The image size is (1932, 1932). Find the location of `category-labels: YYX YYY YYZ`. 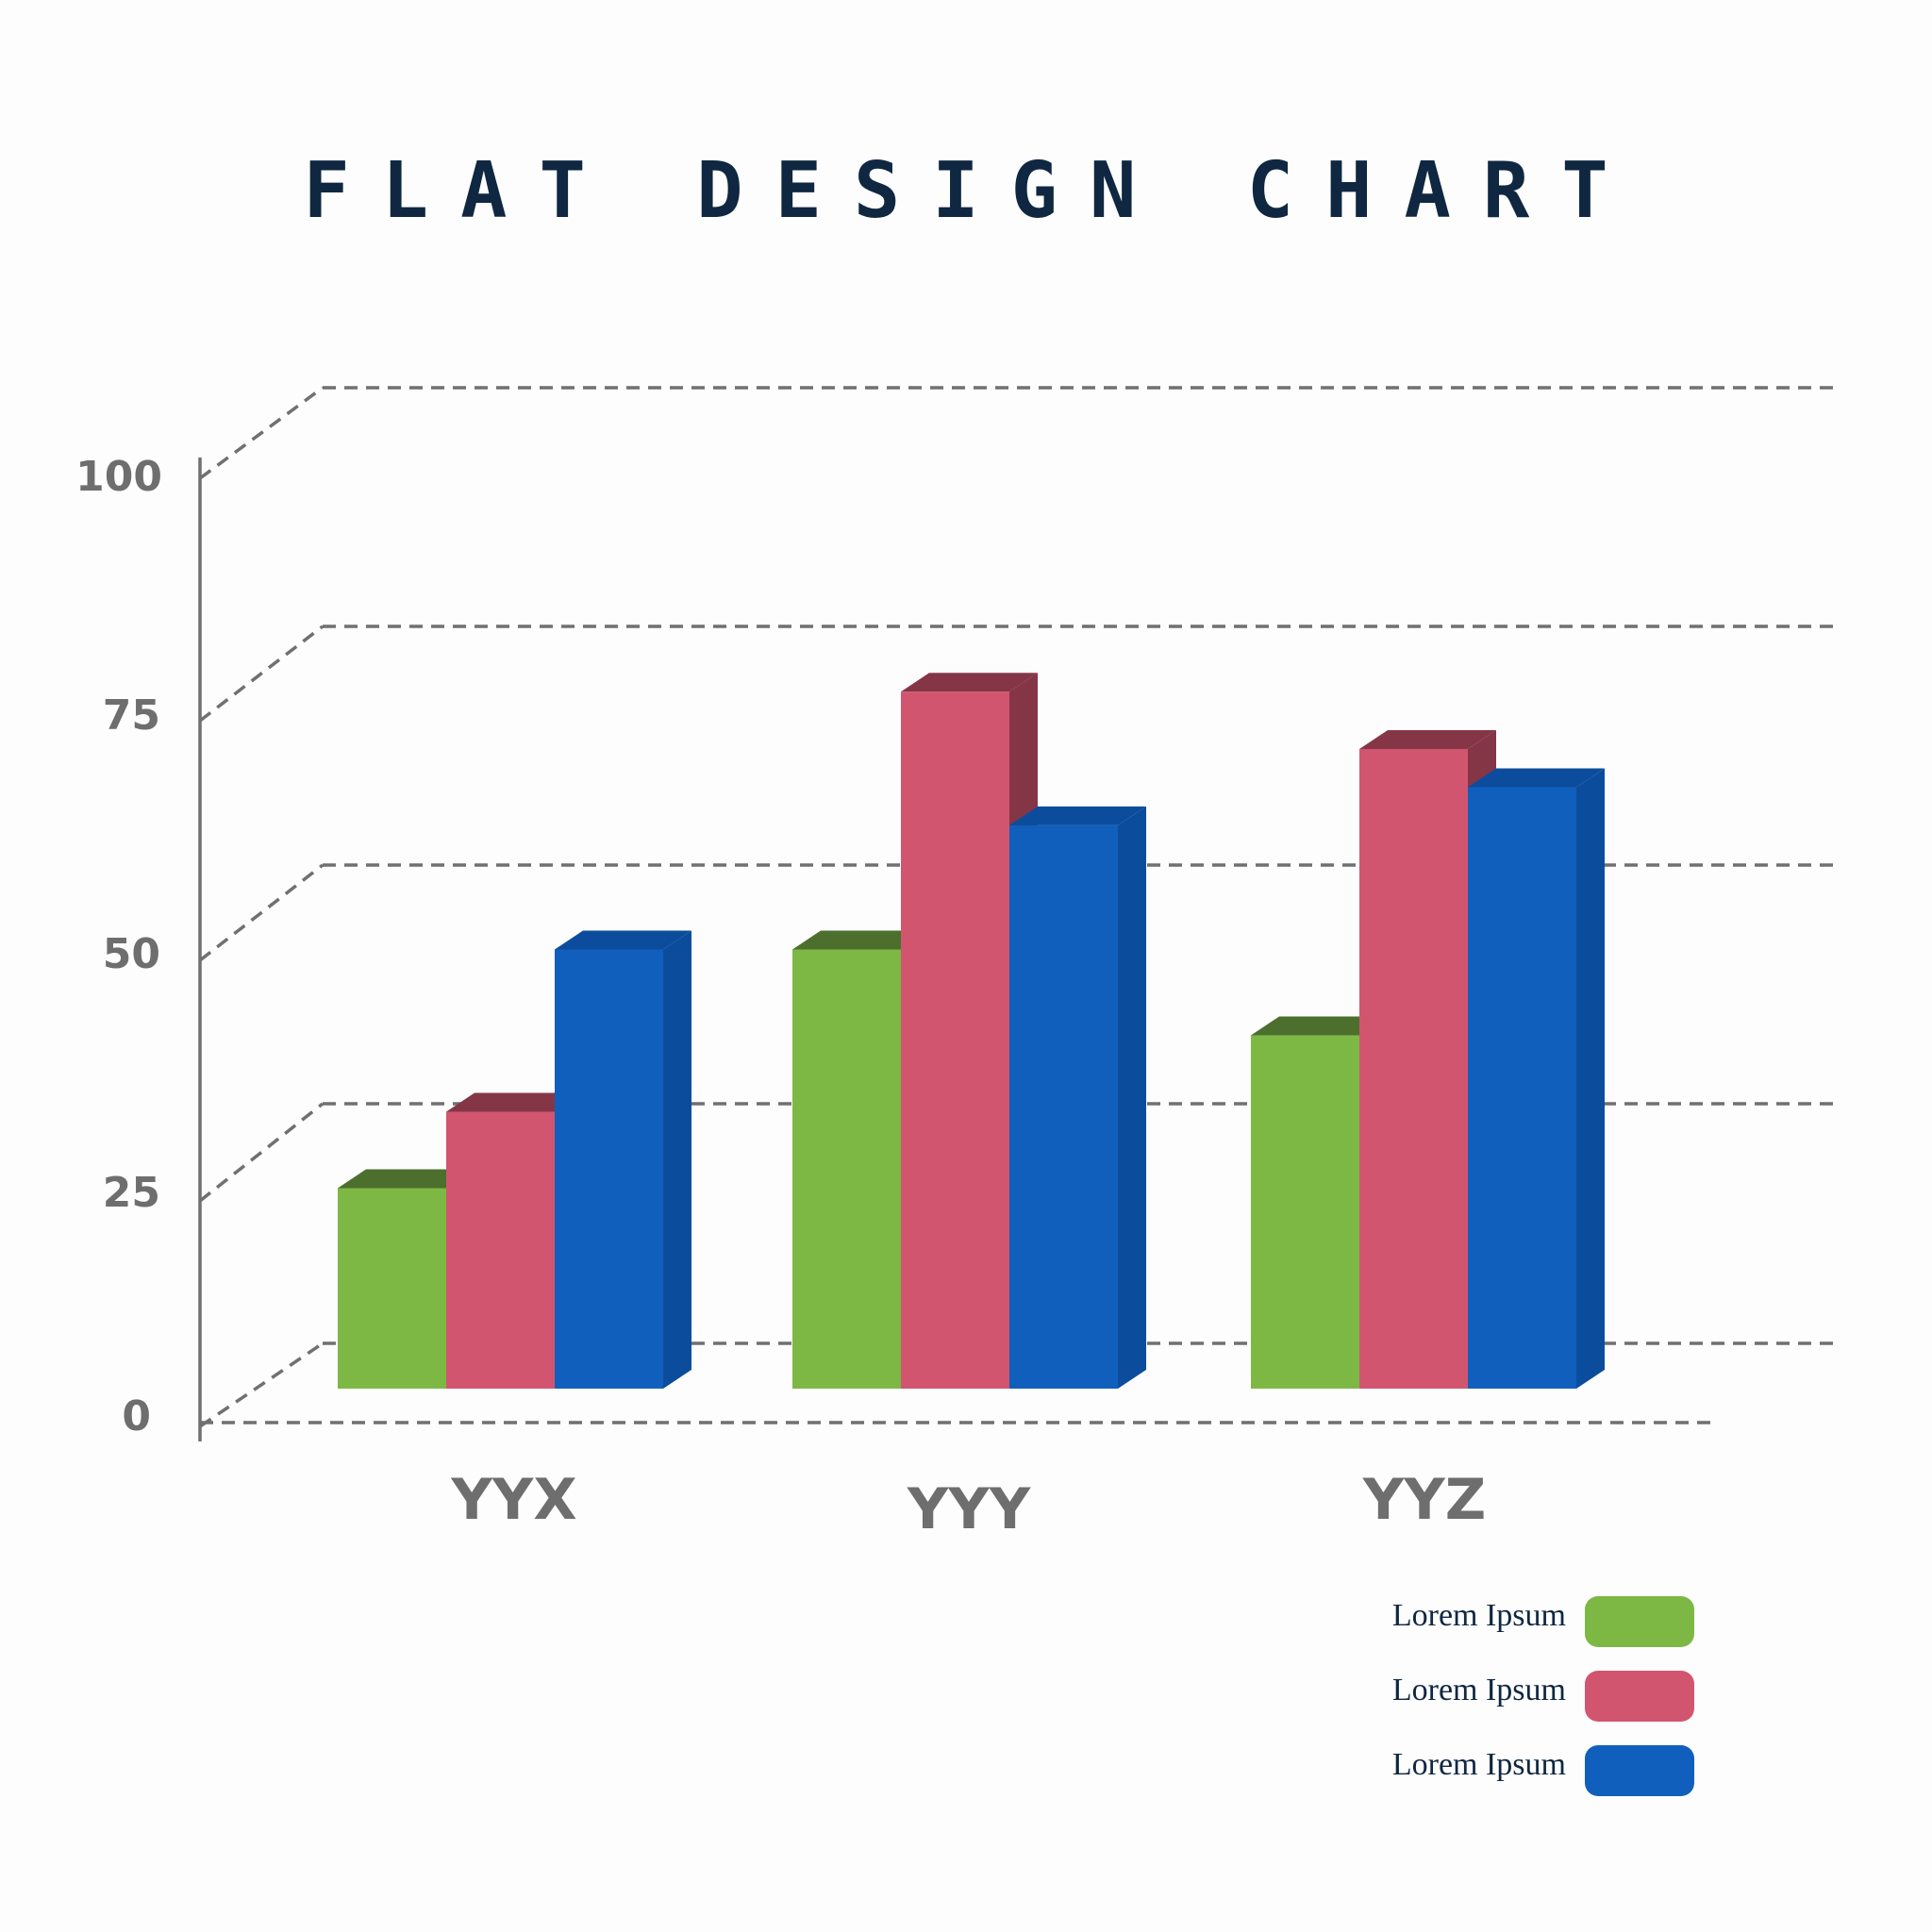

category-labels: YYX YYY YYZ is located at coordinates (968, 1505).